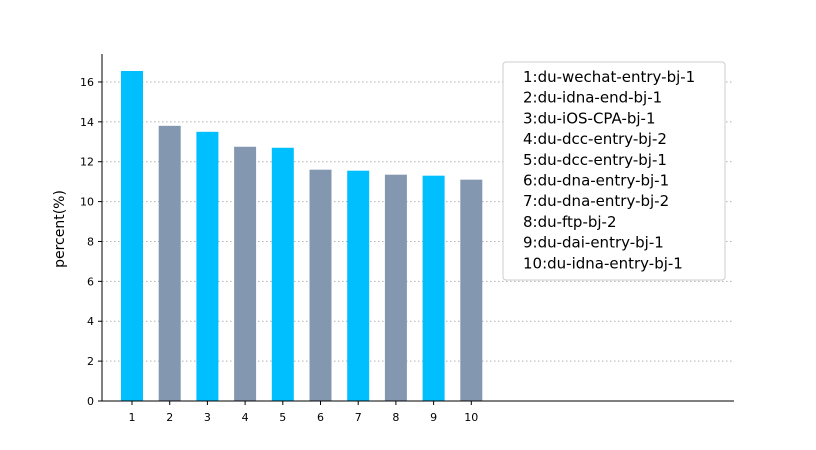 This screenshot has width=816, height=450. Describe the element at coordinates (87, 82) in the screenshot. I see `y-tick-label: 16` at that location.